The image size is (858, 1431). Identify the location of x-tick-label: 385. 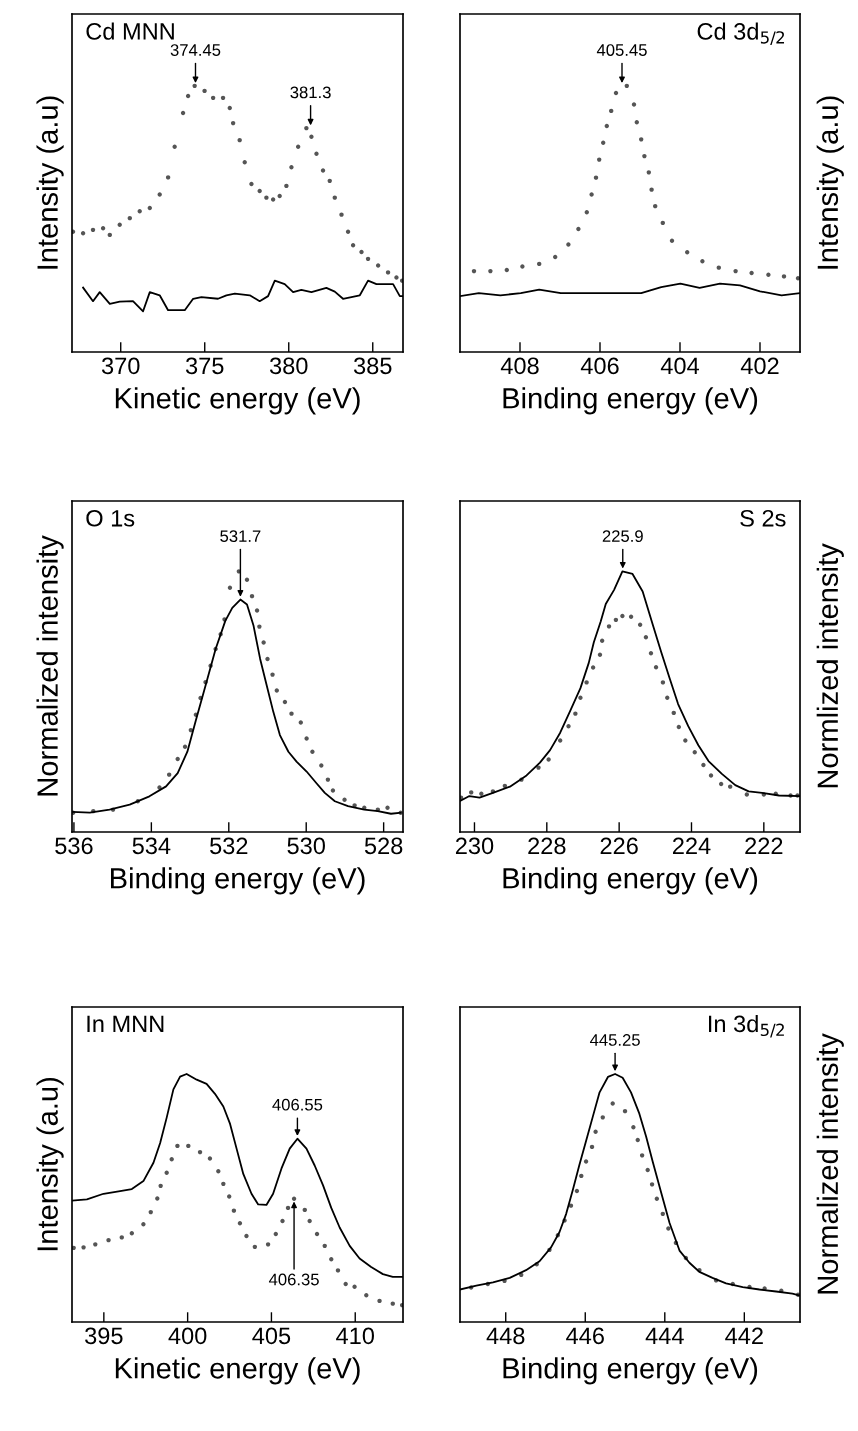
(372, 366).